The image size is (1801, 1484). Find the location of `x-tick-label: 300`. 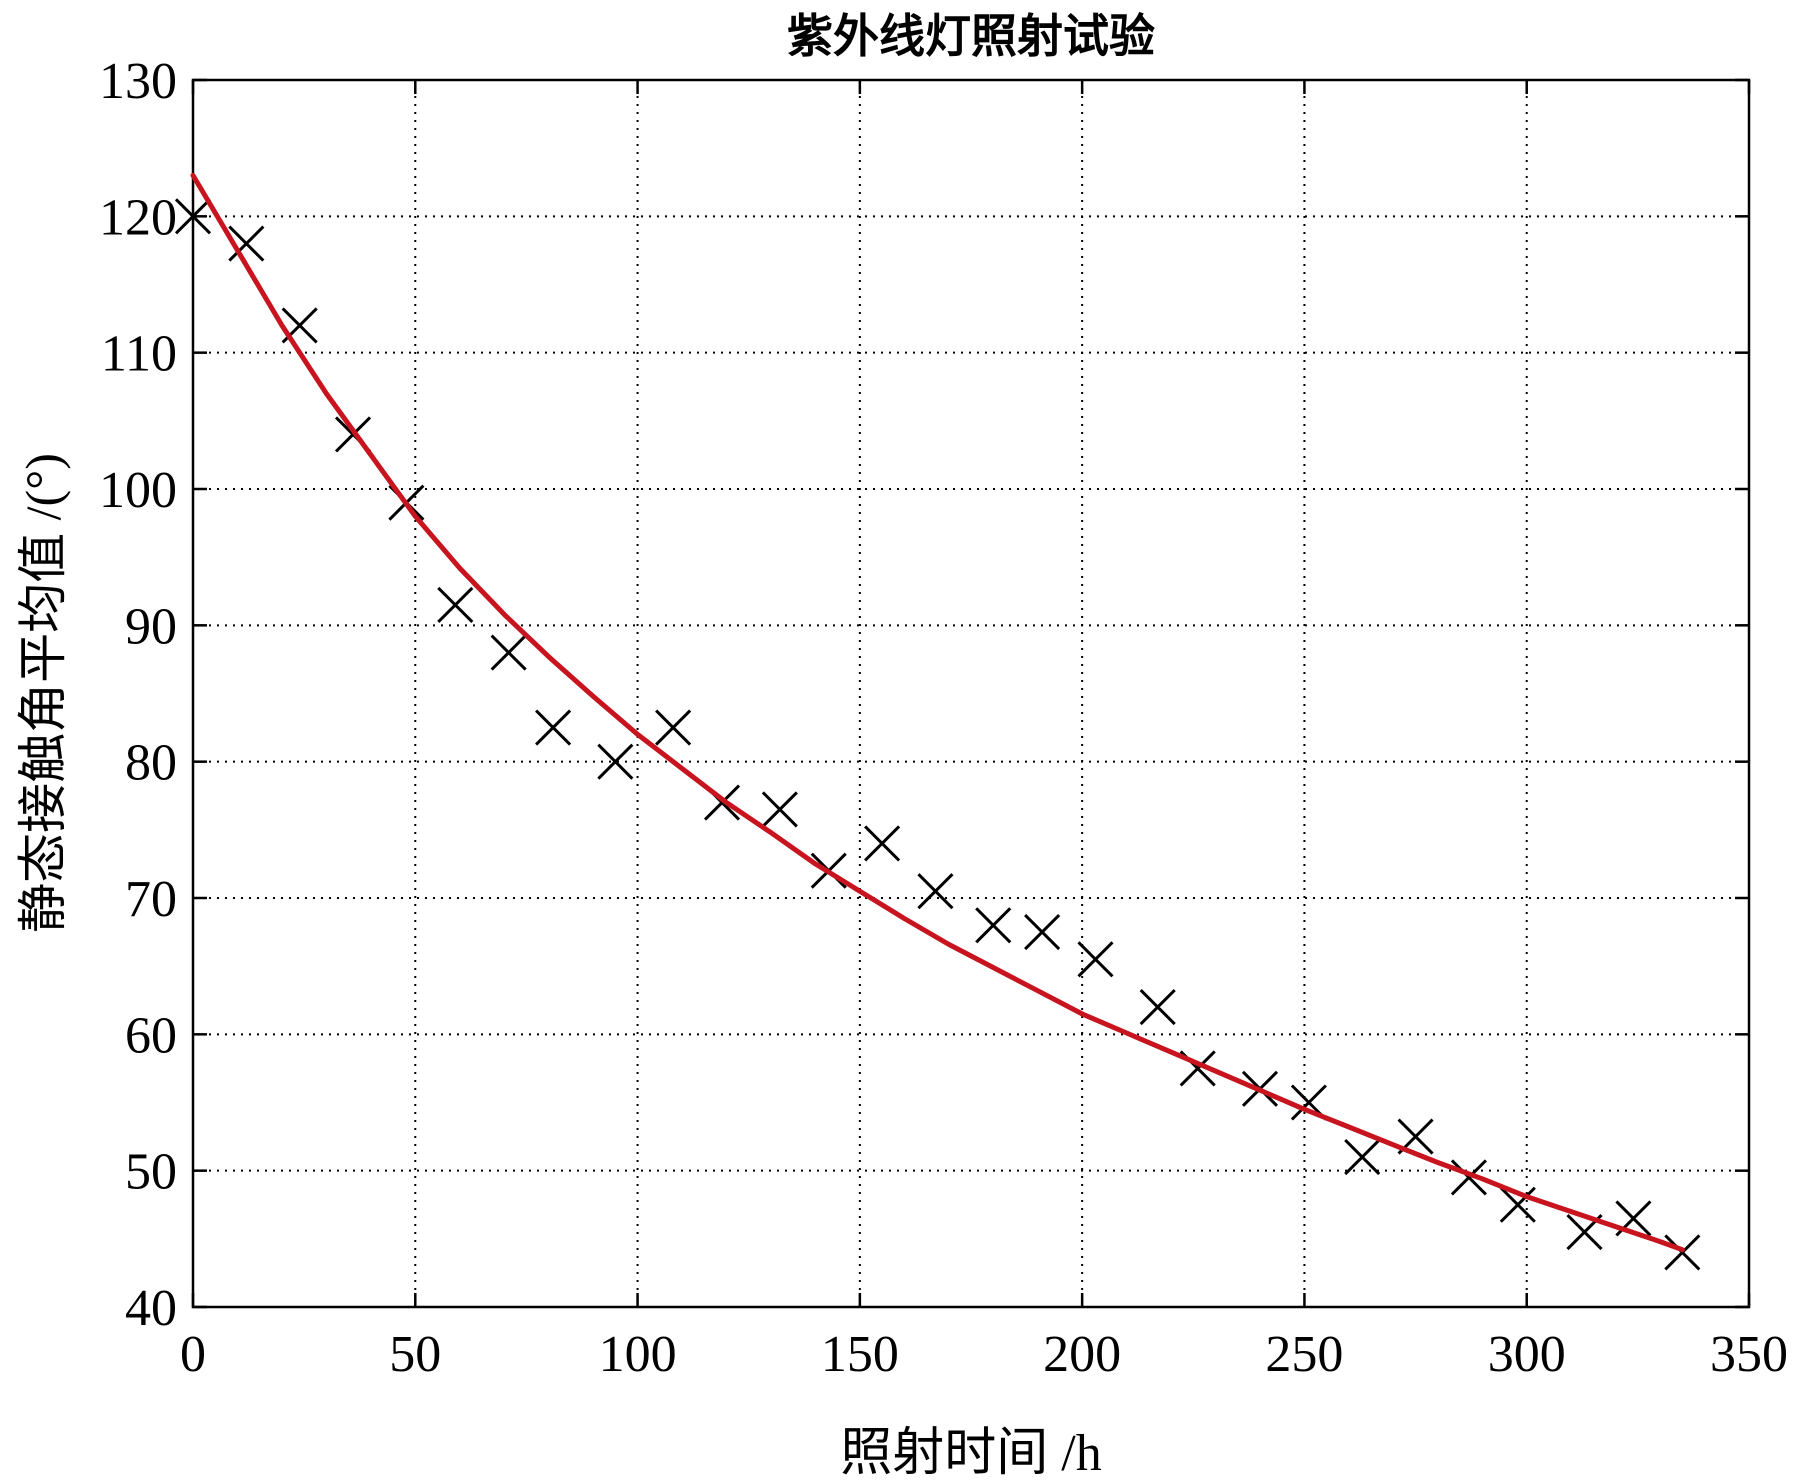

x-tick-label: 300 is located at coordinates (1527, 1354).